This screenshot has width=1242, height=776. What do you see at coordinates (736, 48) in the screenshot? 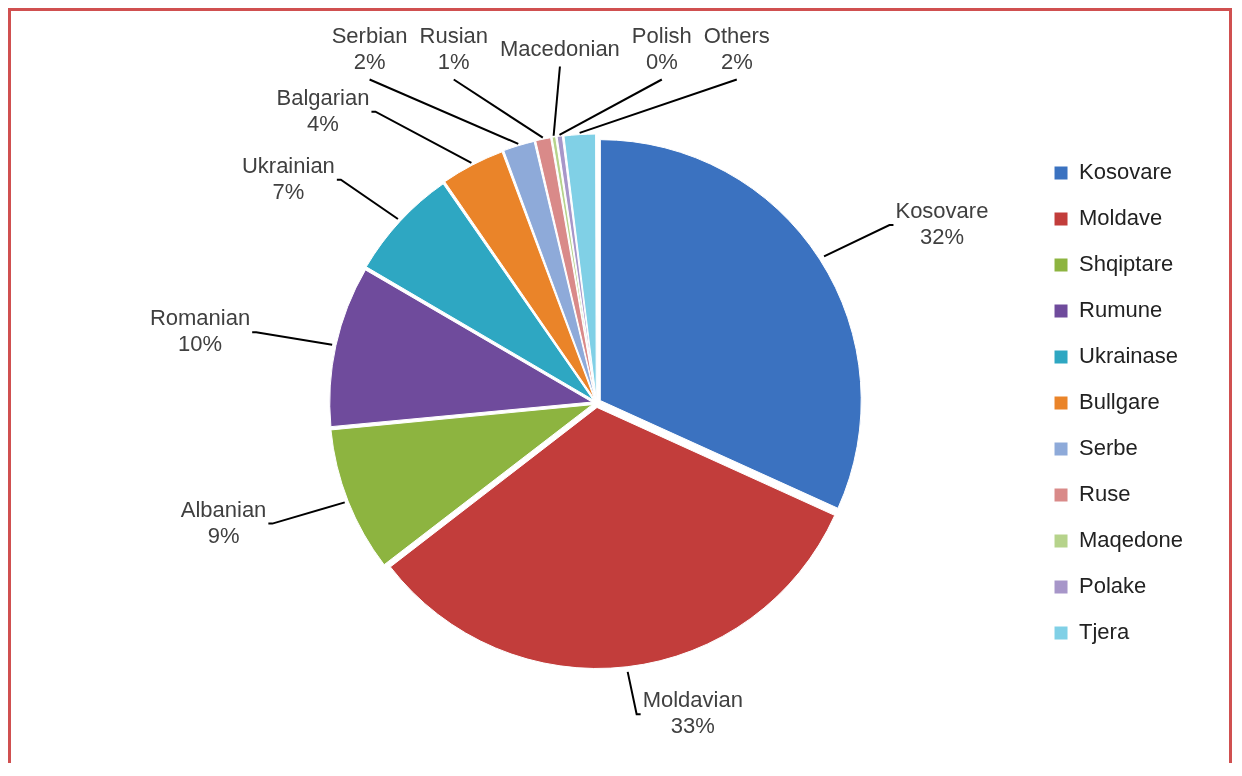
I see `data-label: Others 2%` at bounding box center [736, 48].